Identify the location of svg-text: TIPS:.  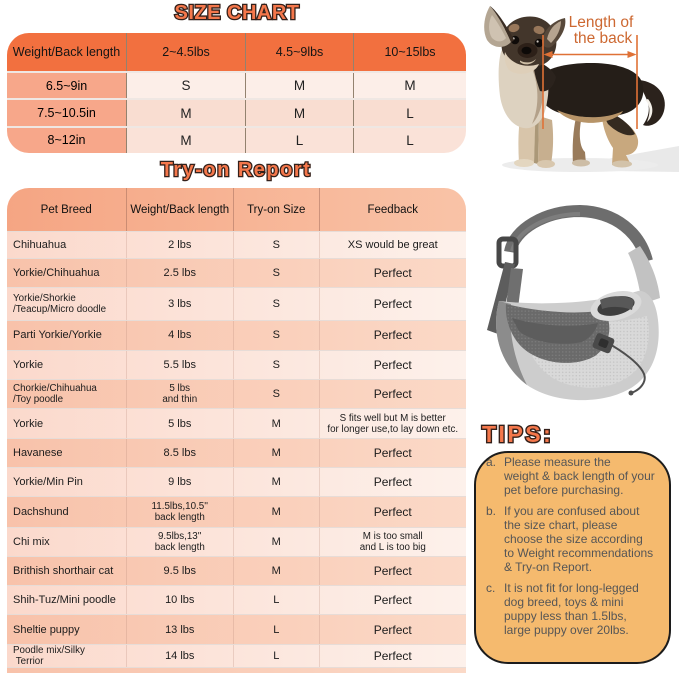
(517, 434).